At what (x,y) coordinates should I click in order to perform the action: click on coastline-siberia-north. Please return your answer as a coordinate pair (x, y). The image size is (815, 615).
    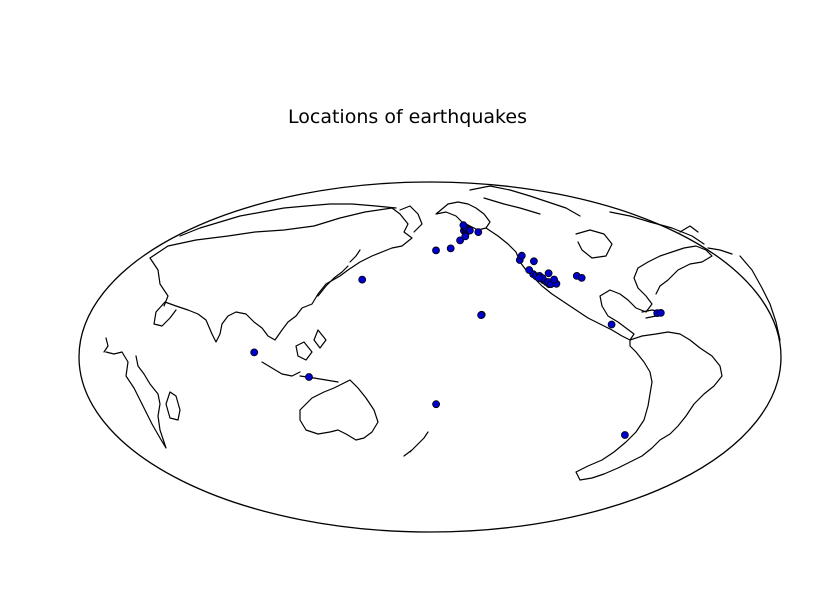
    Looking at the image, I should click on (288, 220).